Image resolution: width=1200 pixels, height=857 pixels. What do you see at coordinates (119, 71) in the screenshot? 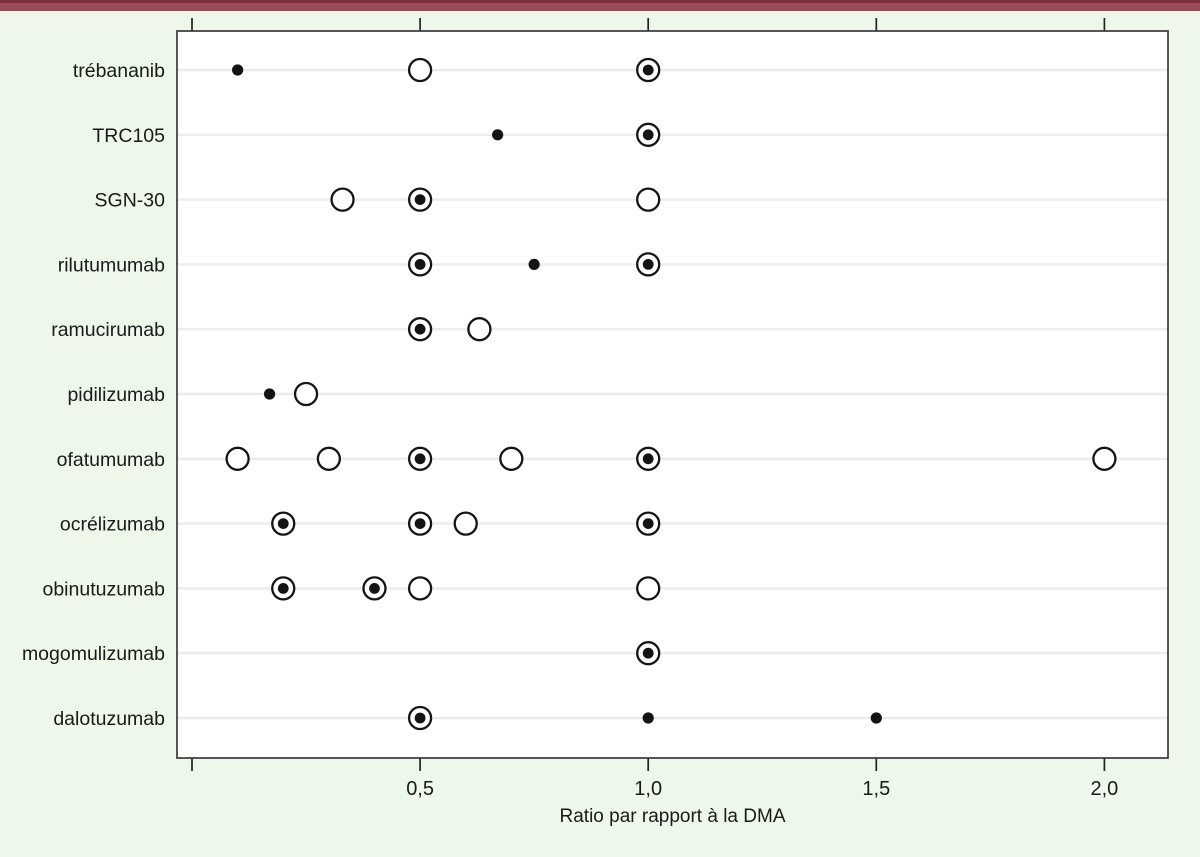
I see `category-label: trébananib` at bounding box center [119, 71].